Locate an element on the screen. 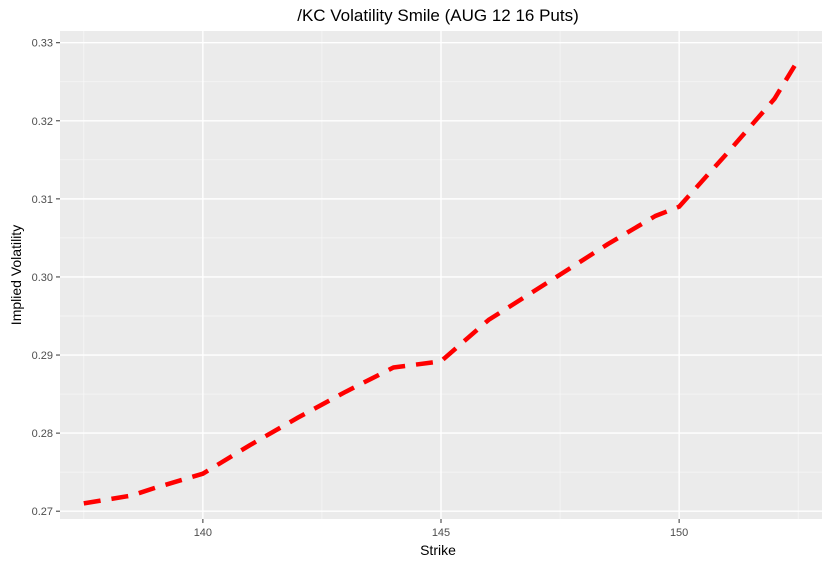 This screenshot has width=828, height=565. y-tick-label: 0.28 is located at coordinates (42, 434).